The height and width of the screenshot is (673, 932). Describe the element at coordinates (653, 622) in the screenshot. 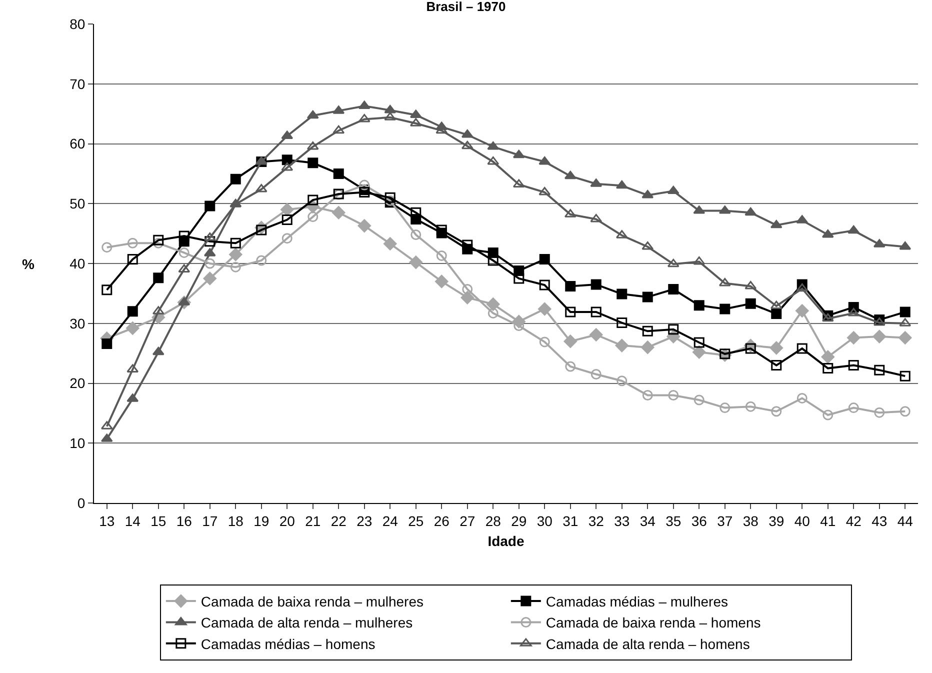

I see `legend-label: Camada de baixa renda – homens` at that location.